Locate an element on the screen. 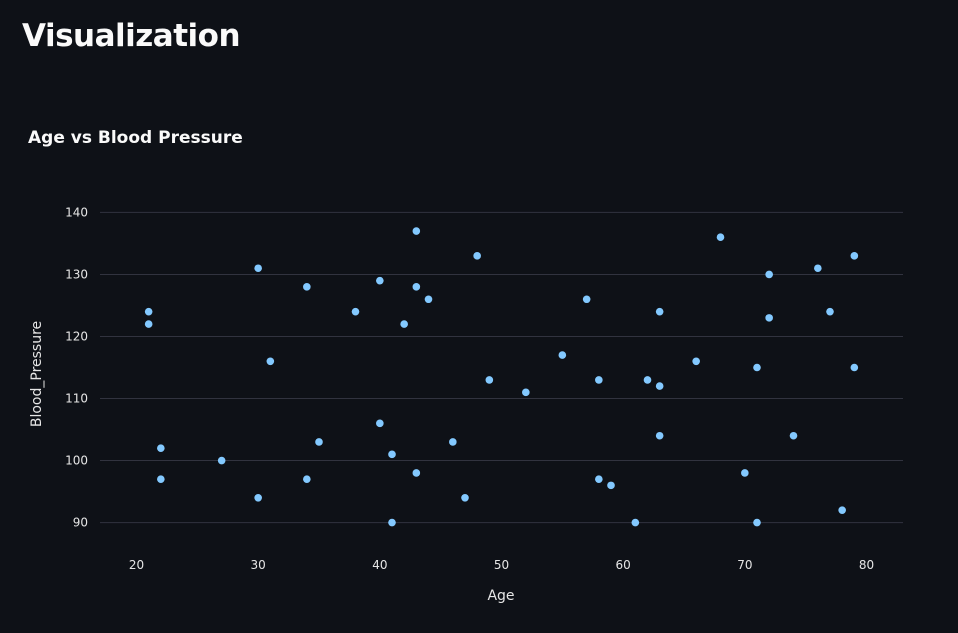 The width and height of the screenshot is (958, 633). y-tick-label: 140 is located at coordinates (76, 212).